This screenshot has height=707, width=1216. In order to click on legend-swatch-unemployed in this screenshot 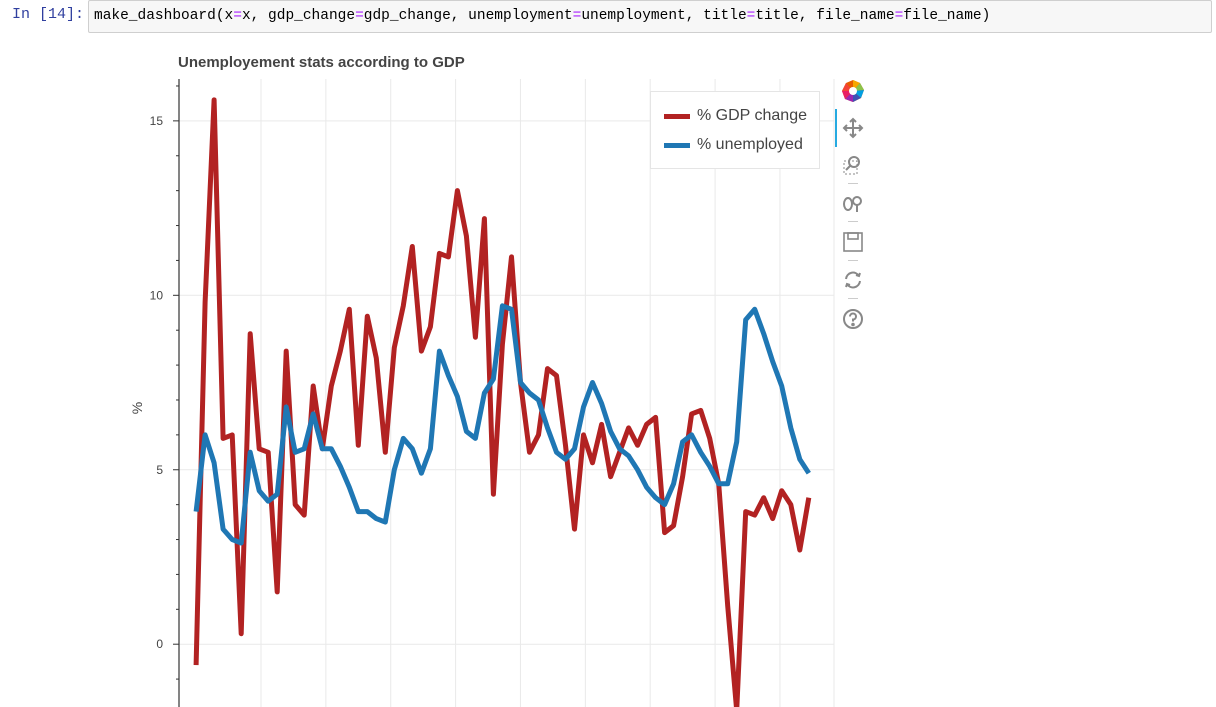, I will do `click(677, 145)`.